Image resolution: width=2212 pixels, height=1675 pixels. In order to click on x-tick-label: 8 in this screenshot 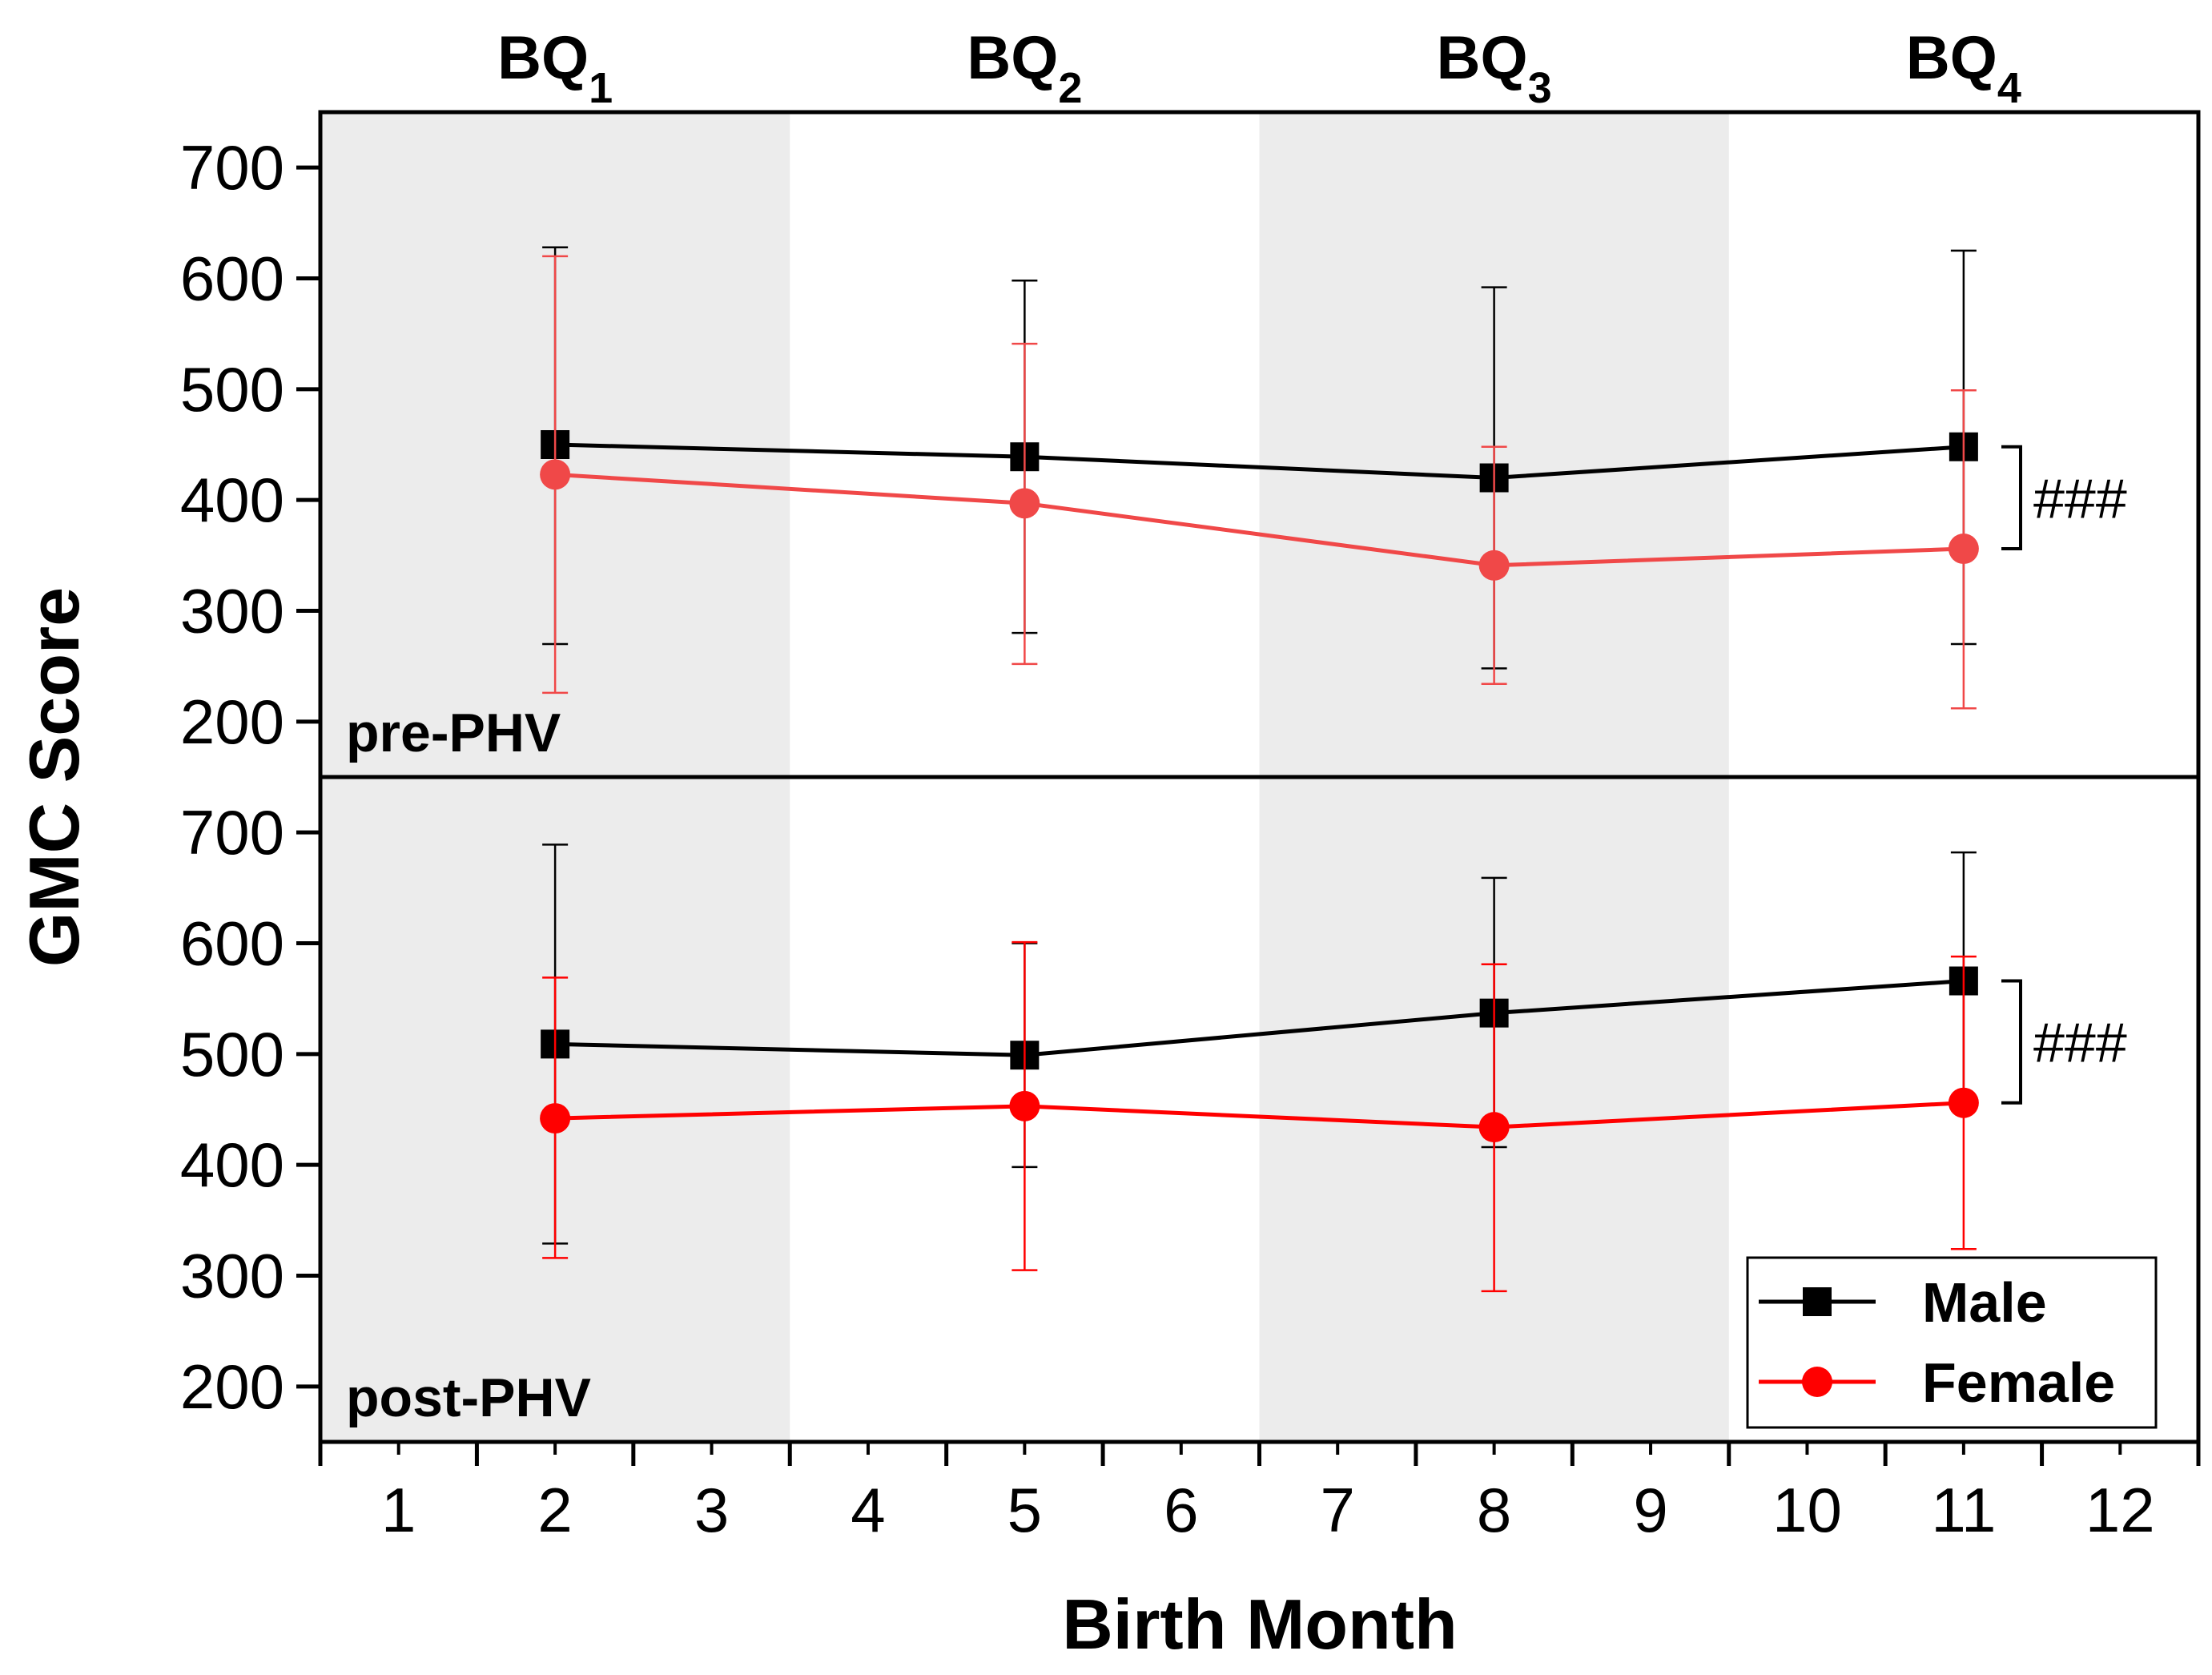, I will do `click(1494, 1510)`.